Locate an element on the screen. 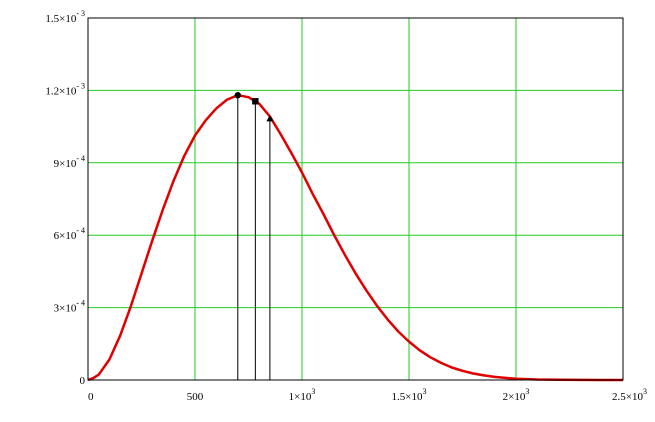 The height and width of the screenshot is (422, 655). x-tick-label: 1.5×10³ is located at coordinates (409, 395).